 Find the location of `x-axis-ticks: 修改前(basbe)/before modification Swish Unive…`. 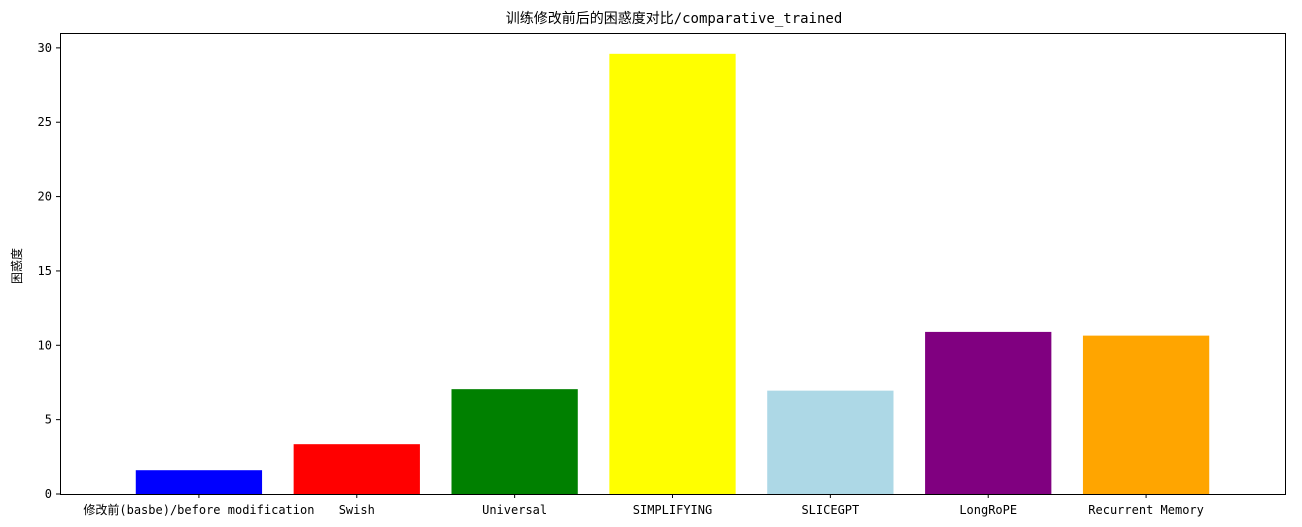

x-axis-ticks: 修改前(basbe)/before modification Swish Unive… is located at coordinates (643, 505).